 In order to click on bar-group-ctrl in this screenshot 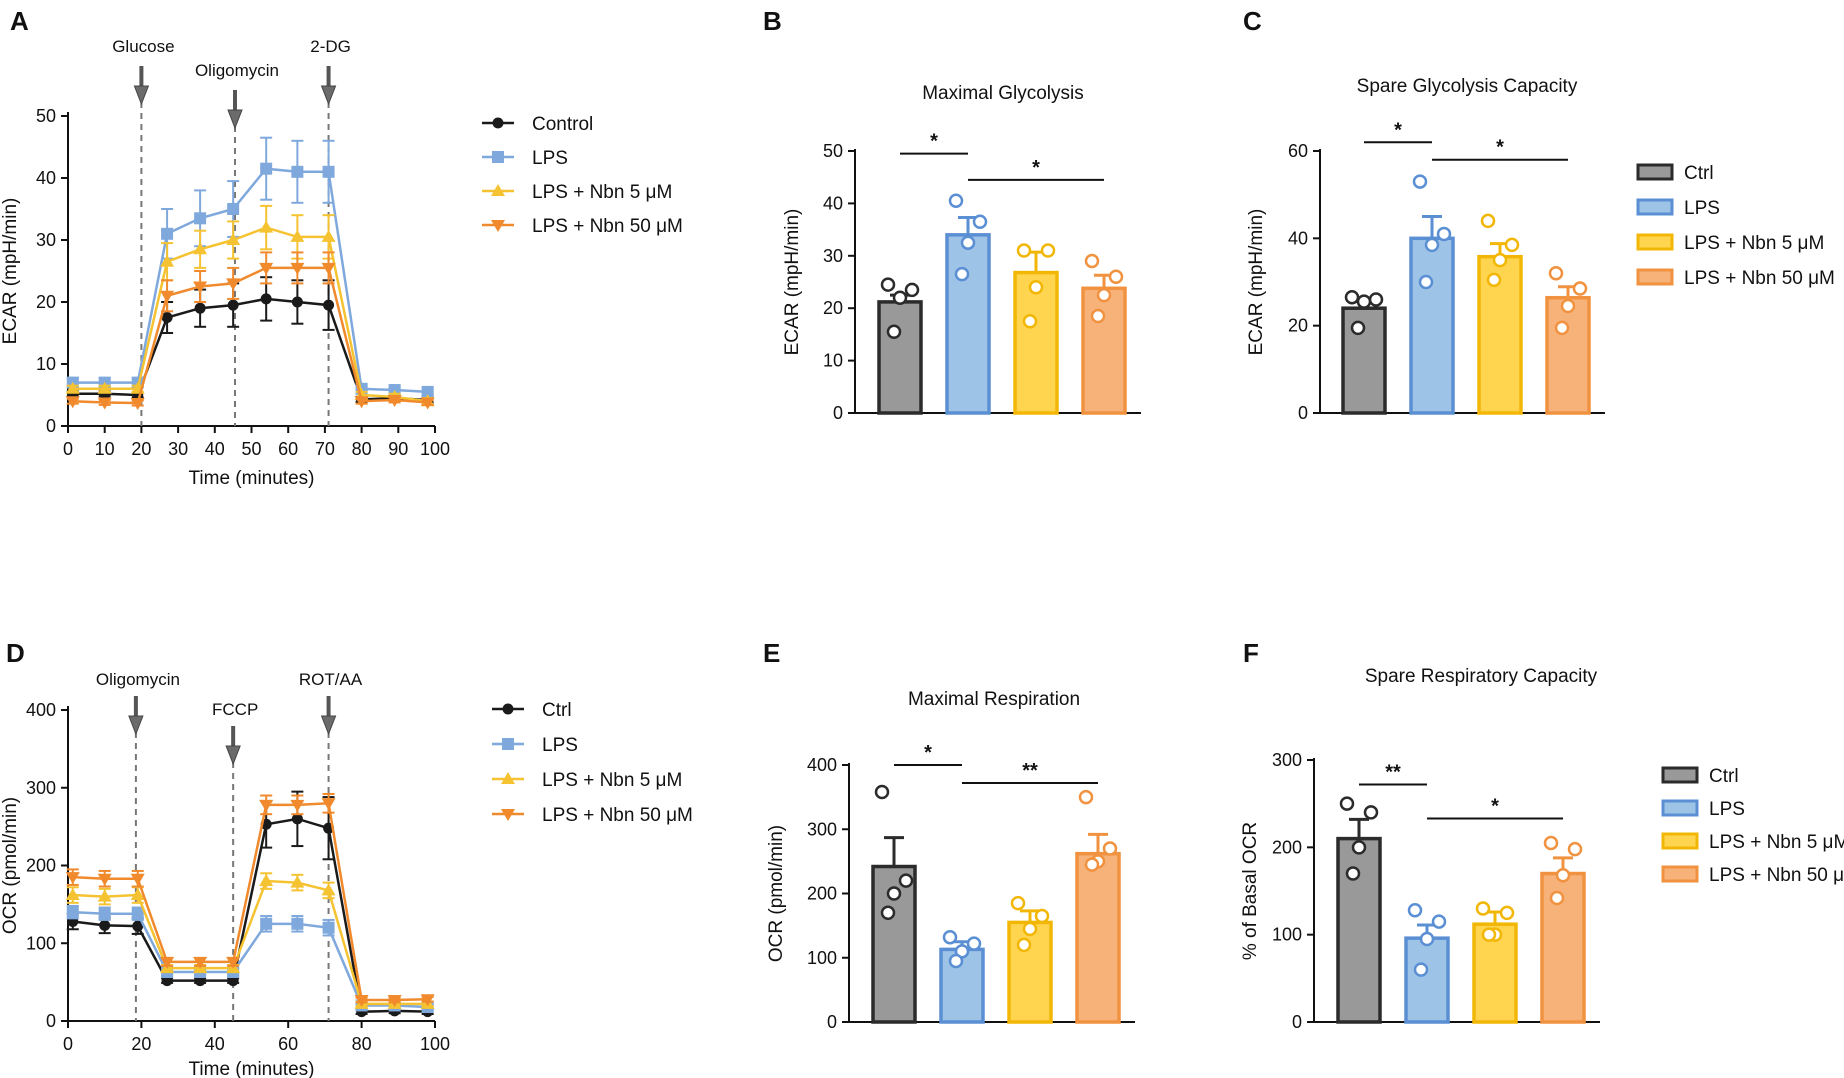, I will do `click(1359, 910)`.